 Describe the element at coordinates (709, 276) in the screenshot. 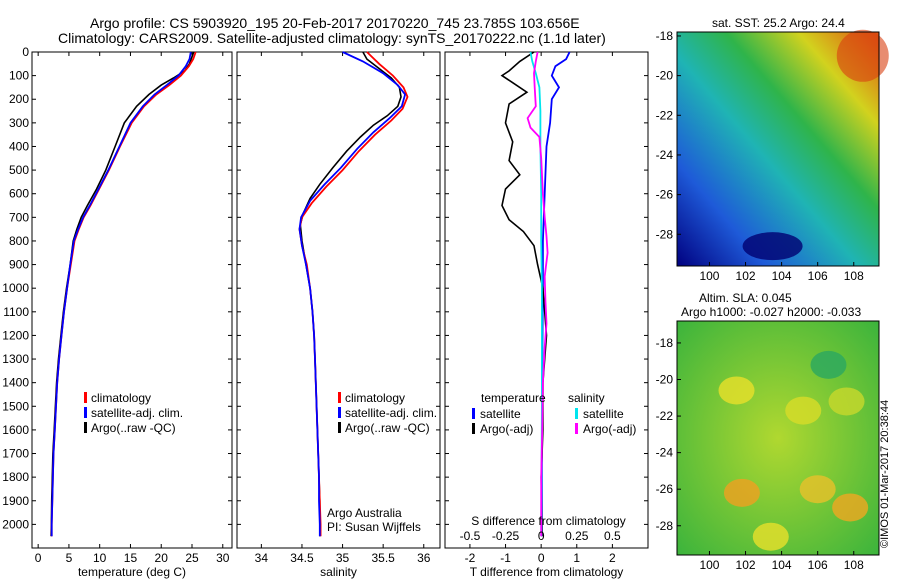

I see `sst-map-xtick-label: 100` at that location.